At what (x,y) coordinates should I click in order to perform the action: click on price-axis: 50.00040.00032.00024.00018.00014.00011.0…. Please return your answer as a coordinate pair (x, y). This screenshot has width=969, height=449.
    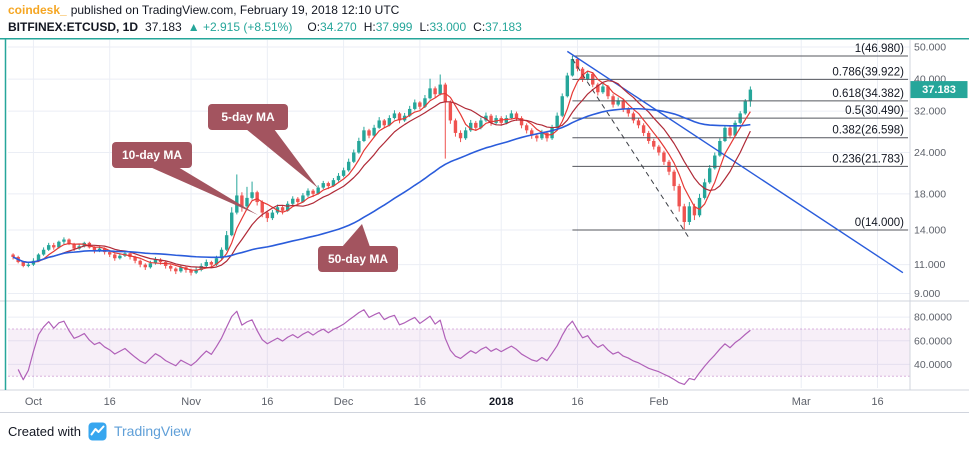
    Looking at the image, I should click on (930, 171).